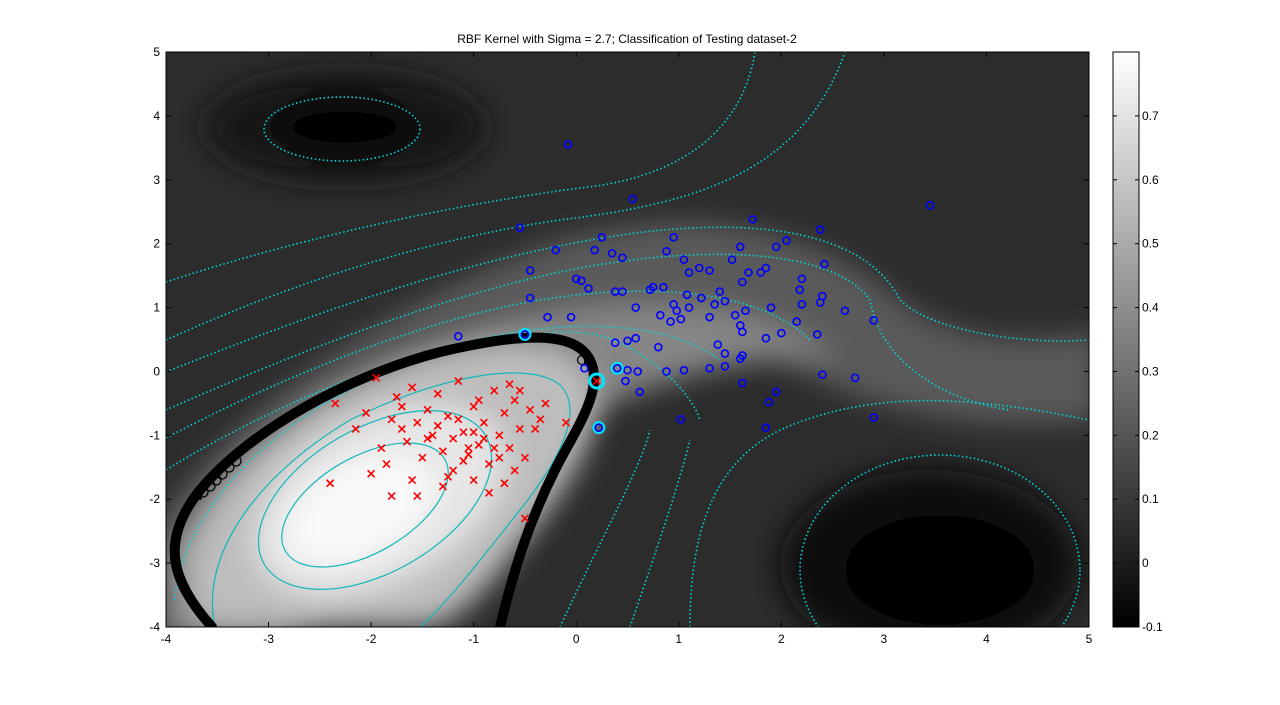  I want to click on colorbar-tick-label: 0.2, so click(1150, 435).